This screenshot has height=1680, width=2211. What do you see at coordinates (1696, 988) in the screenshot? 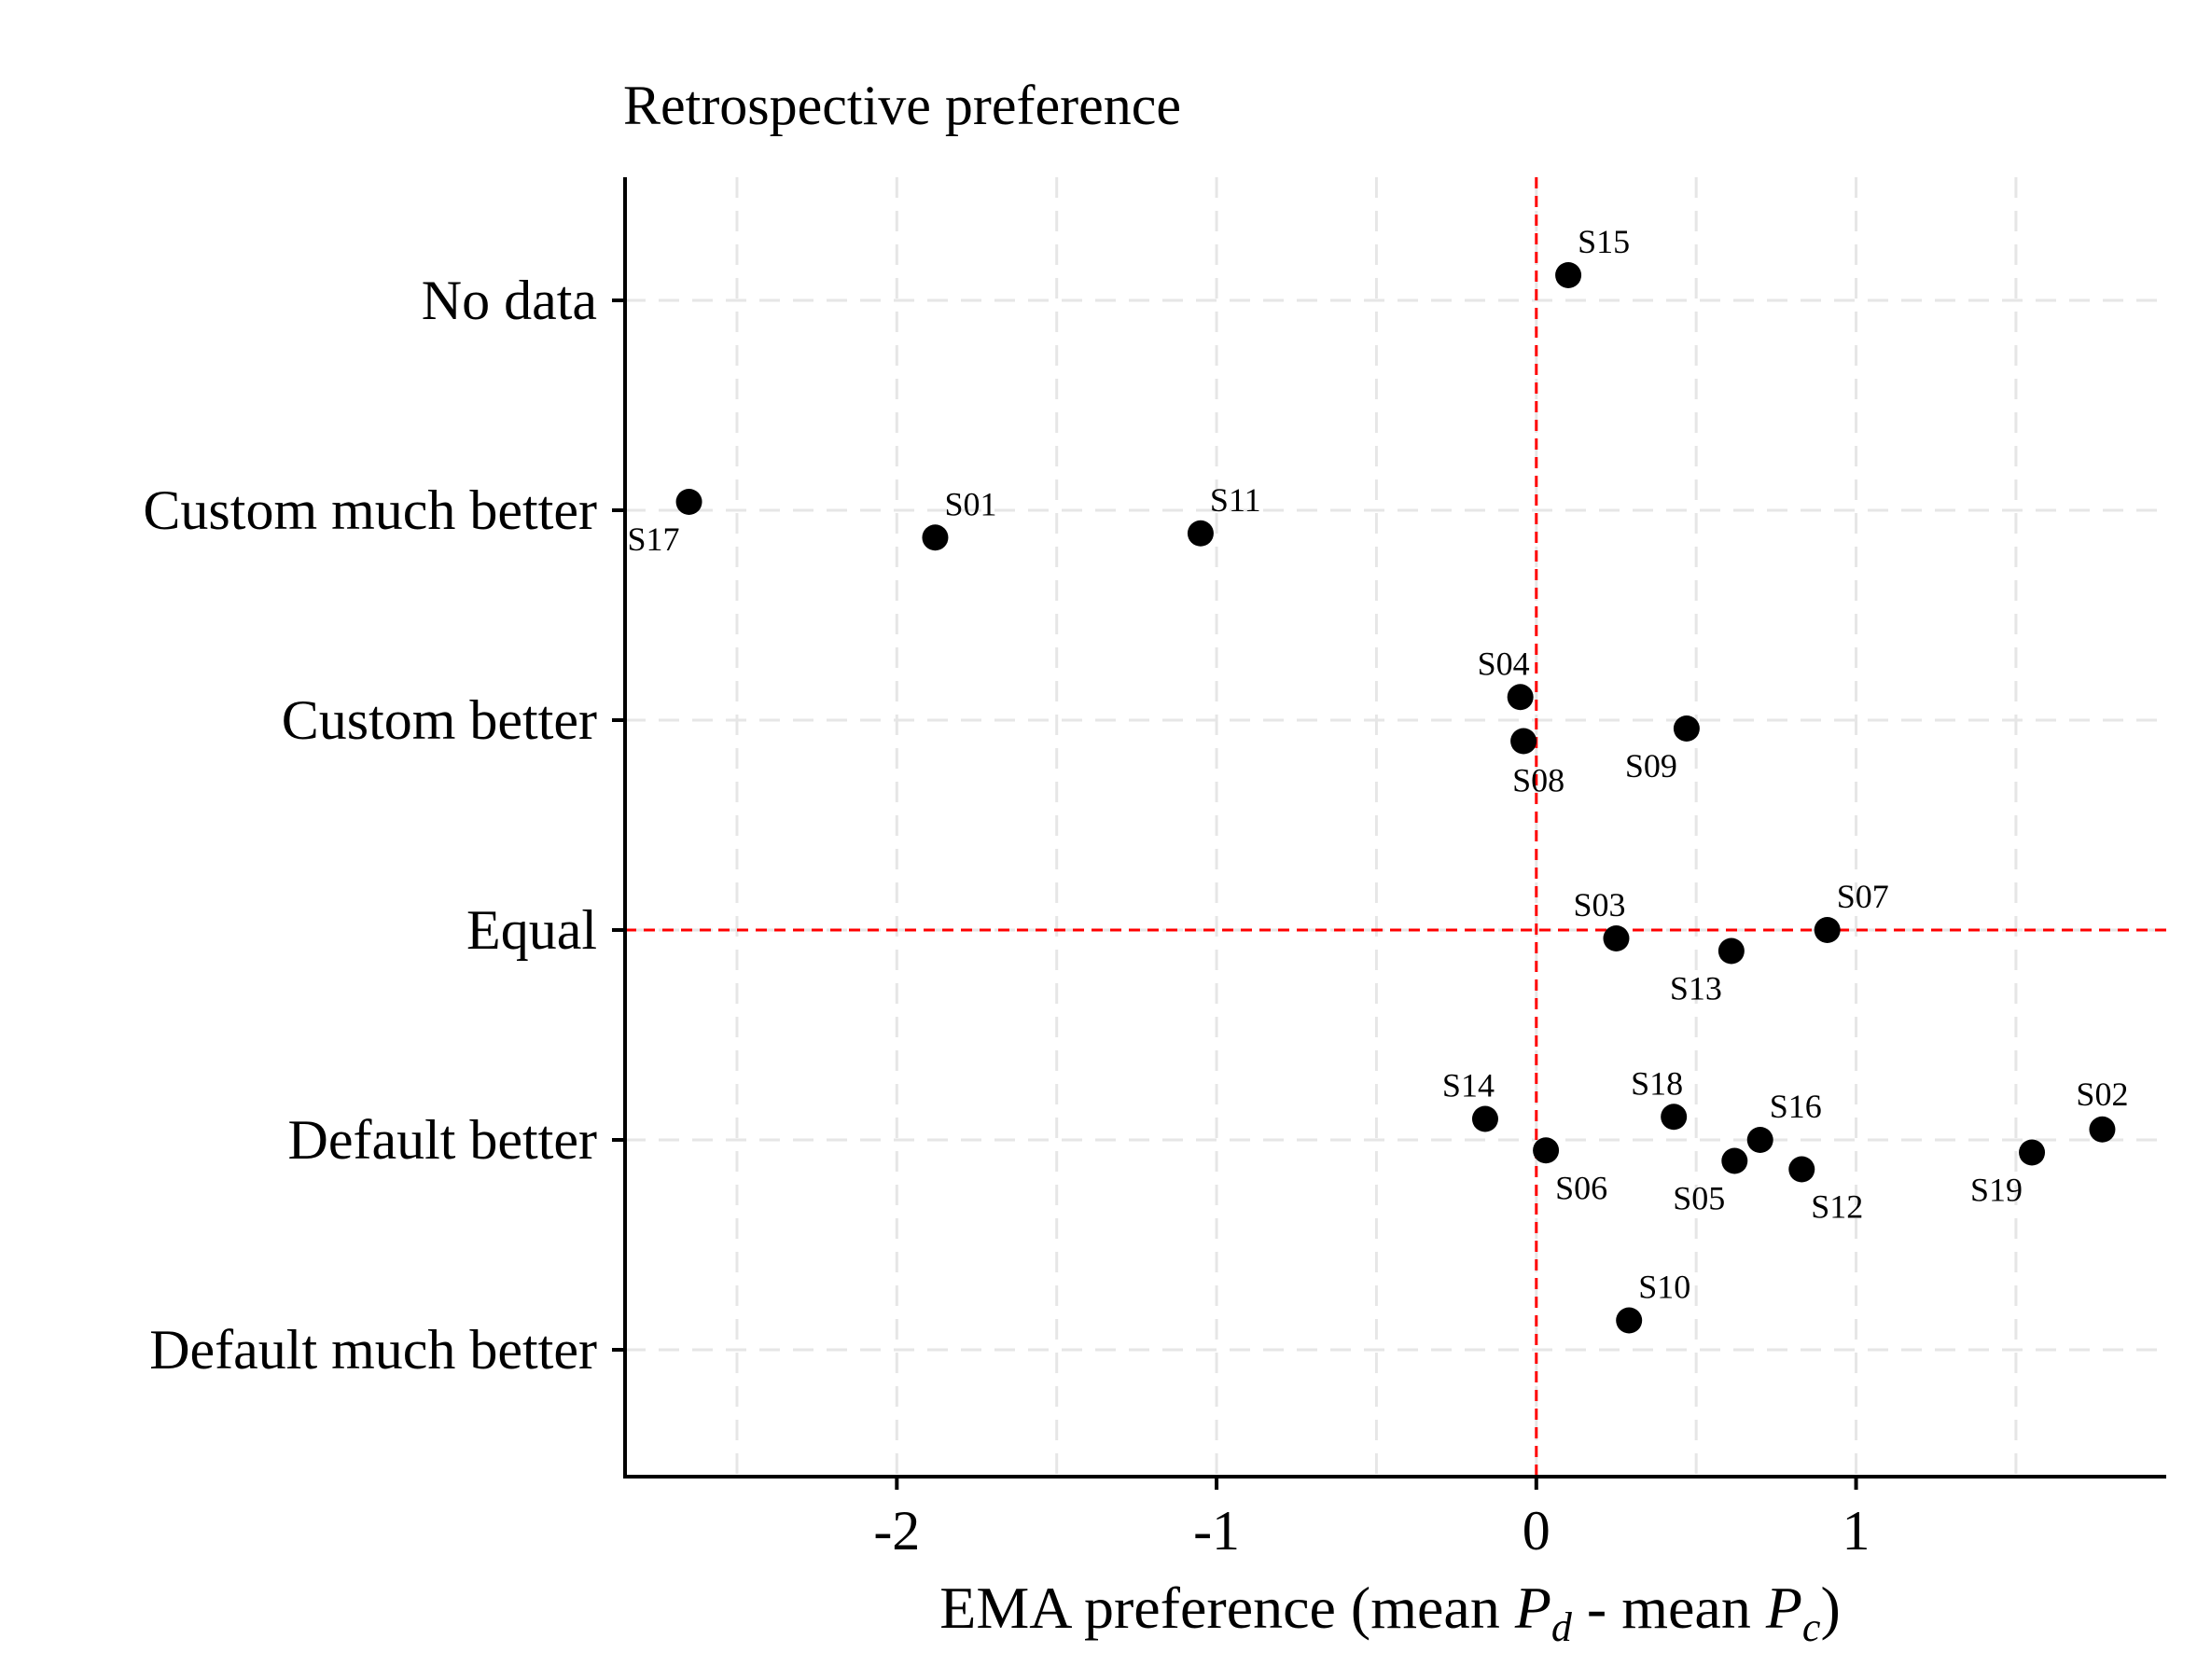
I see `data-label-s13: S13` at bounding box center [1696, 988].